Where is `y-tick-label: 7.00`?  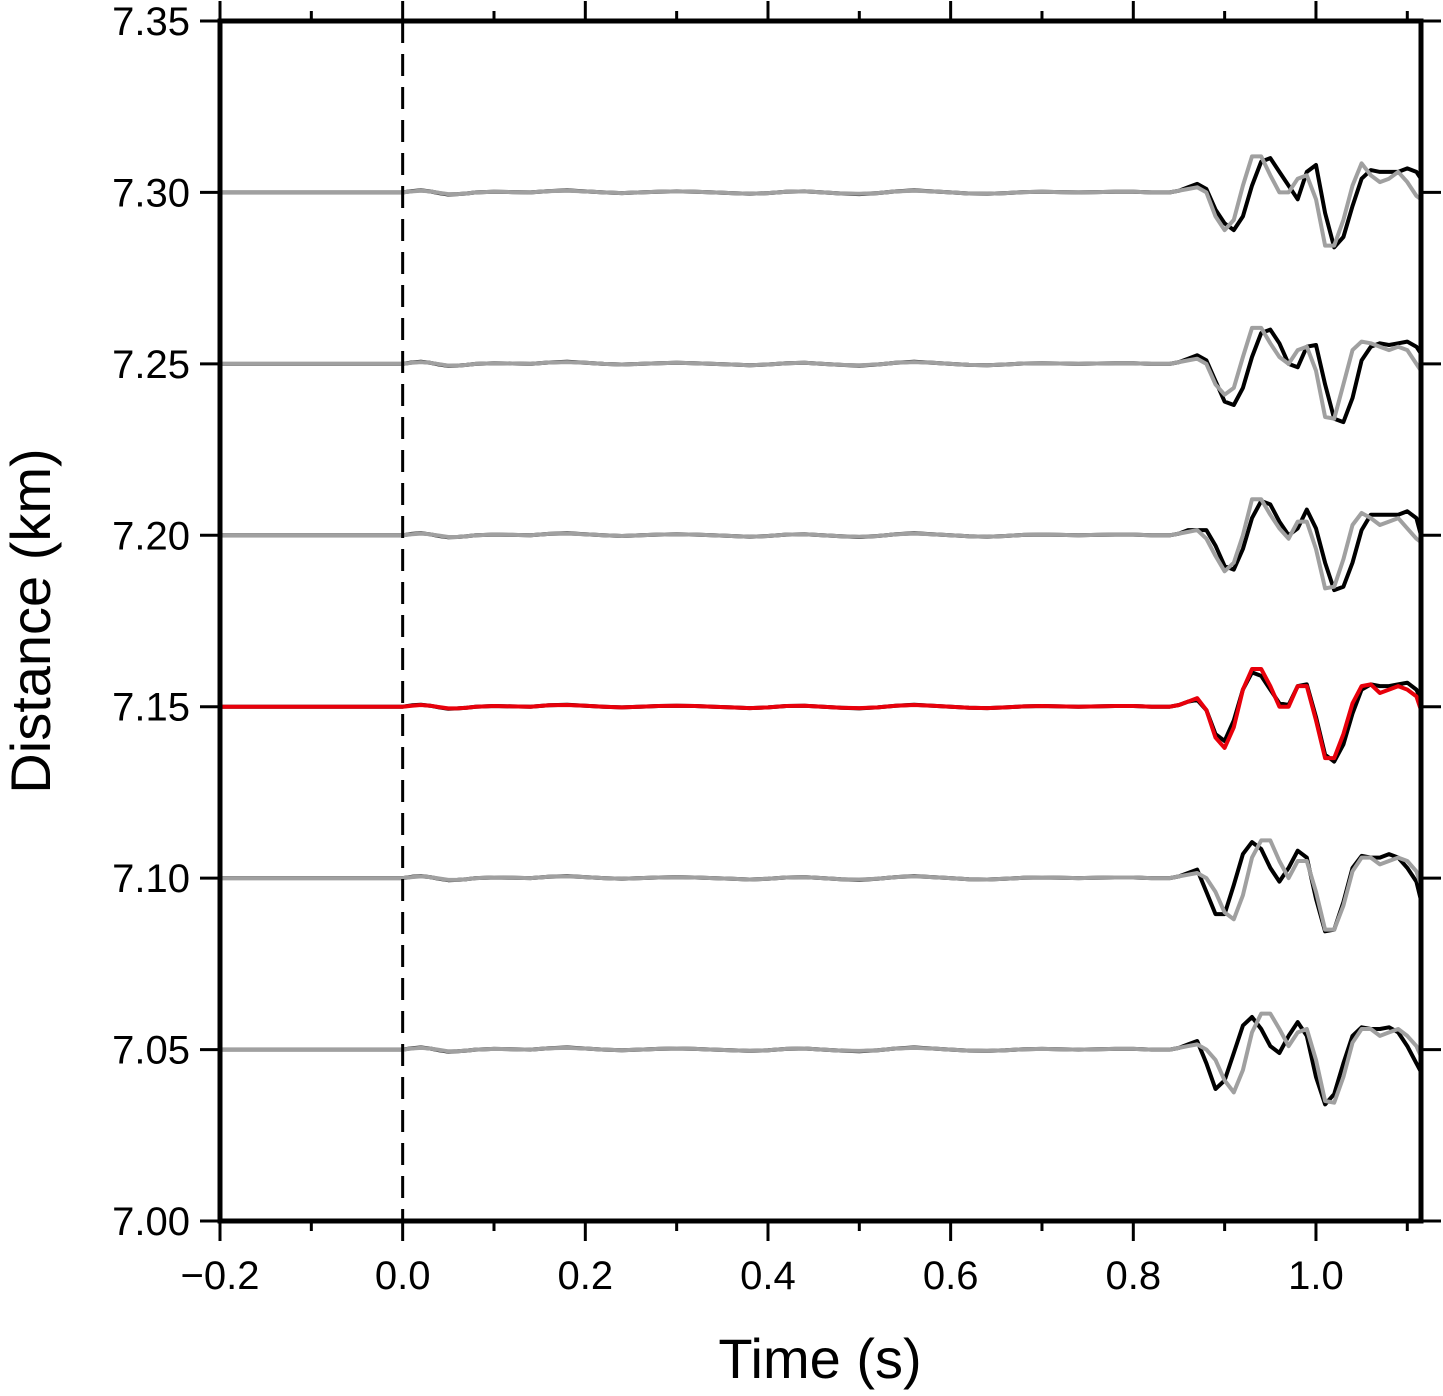
y-tick-label: 7.00 is located at coordinates (151, 1222).